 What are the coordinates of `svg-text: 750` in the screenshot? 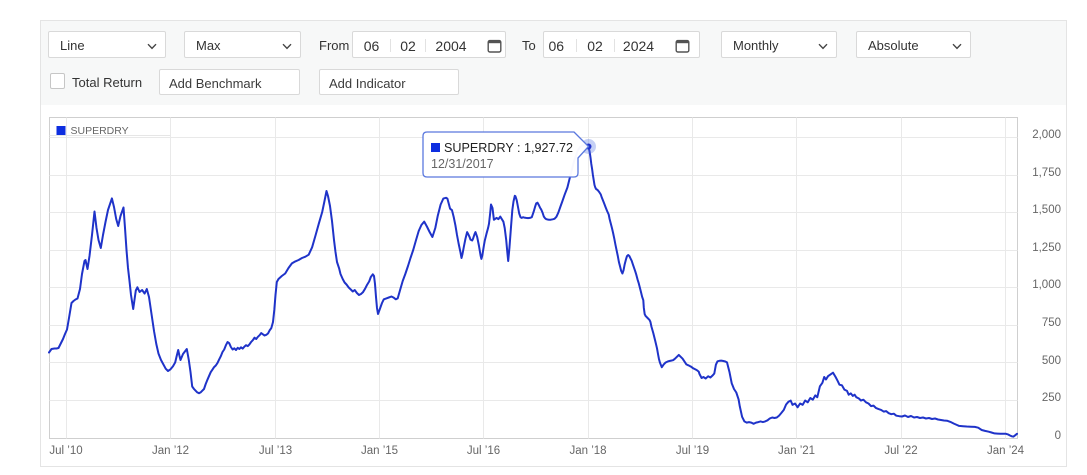 It's located at (1051, 323).